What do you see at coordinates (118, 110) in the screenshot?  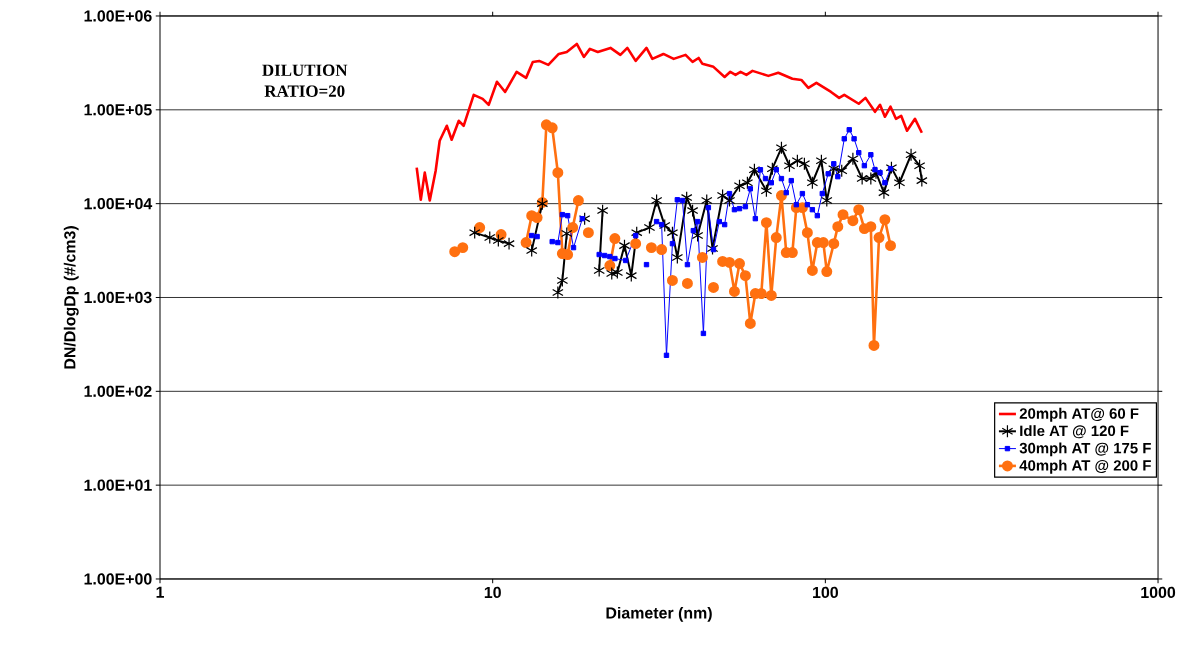 I see `y-tick-label: 1.00E+05` at bounding box center [118, 110].